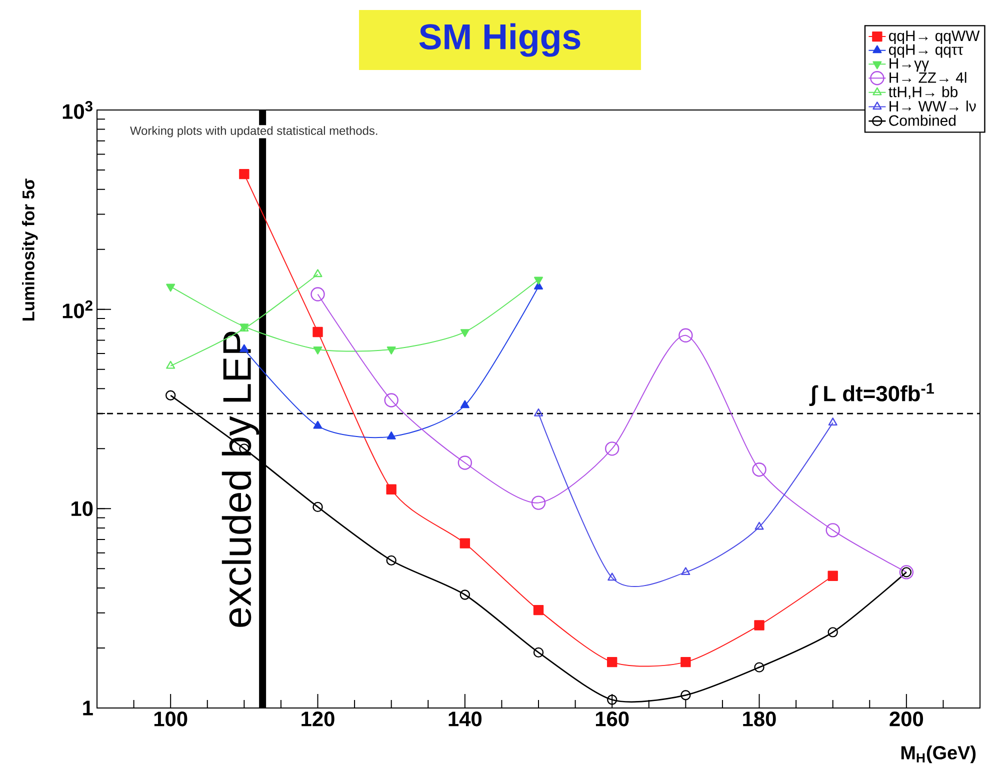 The width and height of the screenshot is (986, 772). Describe the element at coordinates (871, 394) in the screenshot. I see `ref-line-label: ∫ L dt=30fb$^{-1}$` at that location.